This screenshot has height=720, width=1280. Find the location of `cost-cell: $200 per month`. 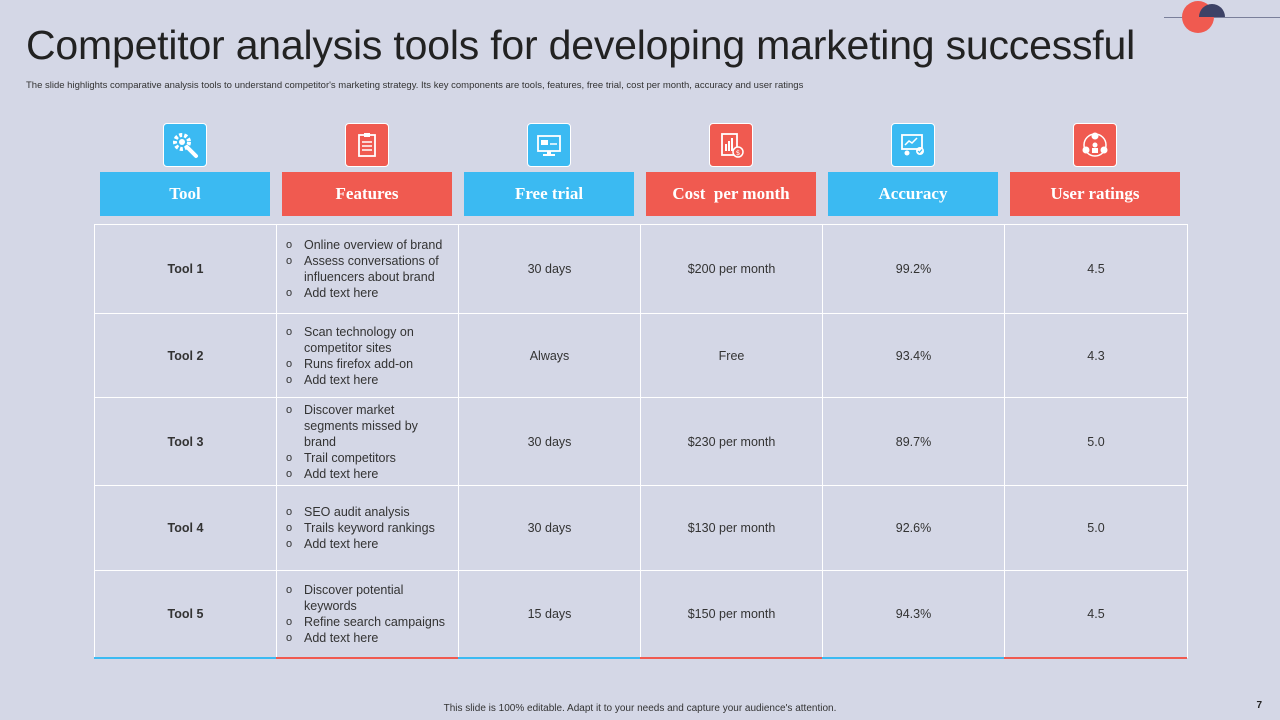

cost-cell: $200 per month is located at coordinates (731, 269).